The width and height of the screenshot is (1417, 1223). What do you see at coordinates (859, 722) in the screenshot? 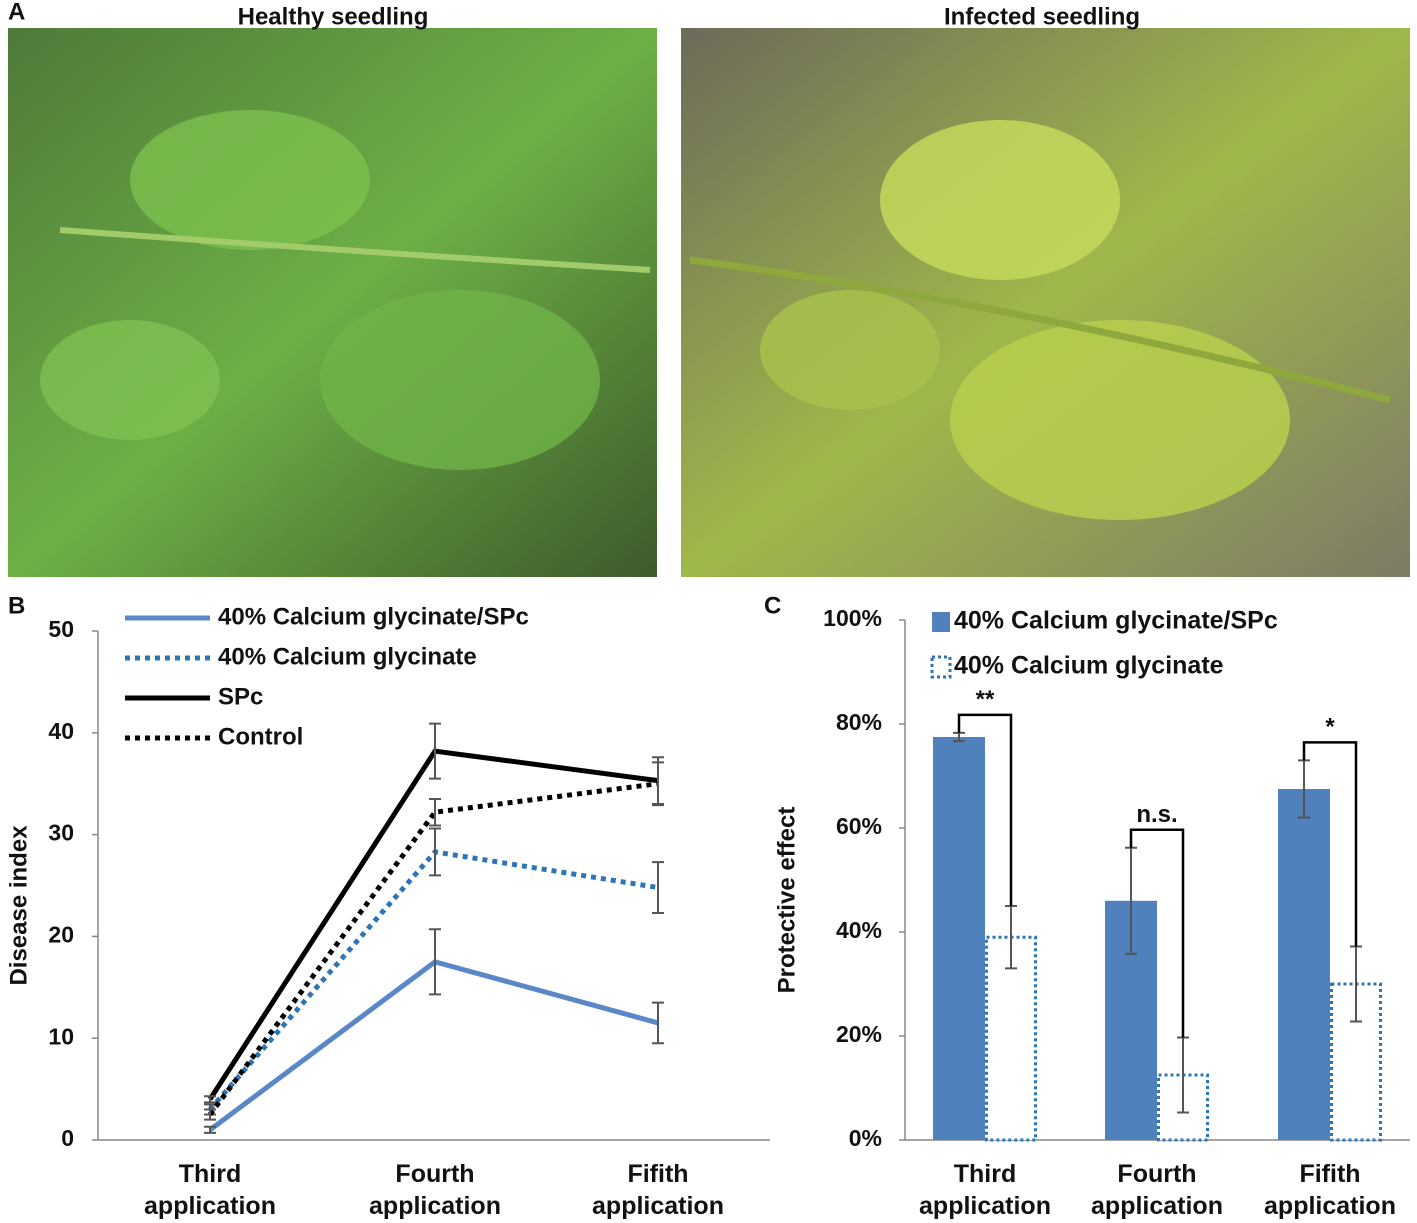
I see `y-tick-label: 80%` at bounding box center [859, 722].